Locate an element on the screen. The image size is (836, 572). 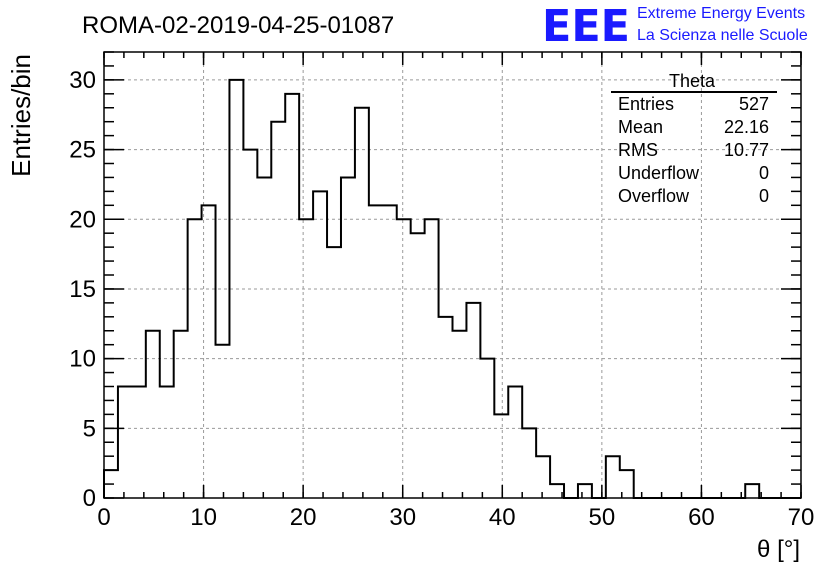
y-tick-label: 10 is located at coordinates (82, 359).